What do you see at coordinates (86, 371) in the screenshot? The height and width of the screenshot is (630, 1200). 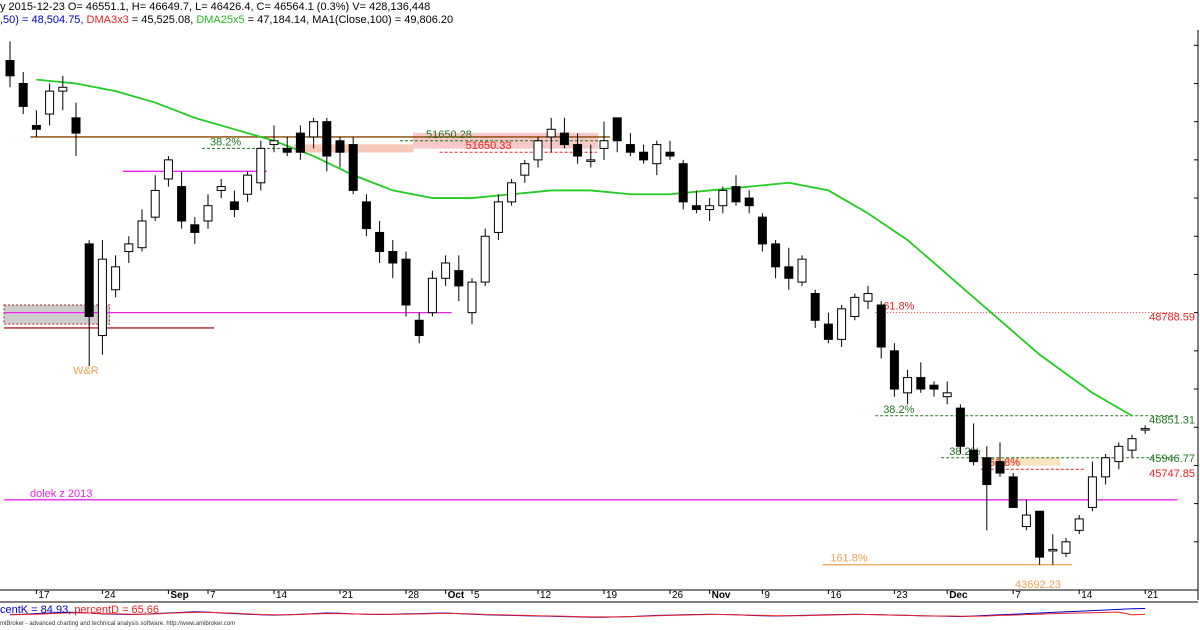 I see `wr-label: W&R` at bounding box center [86, 371].